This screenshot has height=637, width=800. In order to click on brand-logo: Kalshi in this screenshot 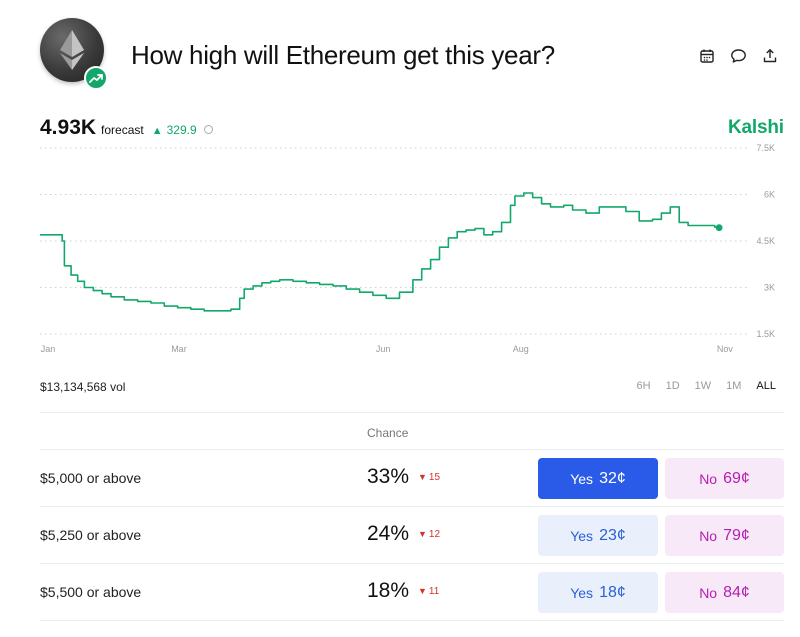, I will do `click(756, 127)`.